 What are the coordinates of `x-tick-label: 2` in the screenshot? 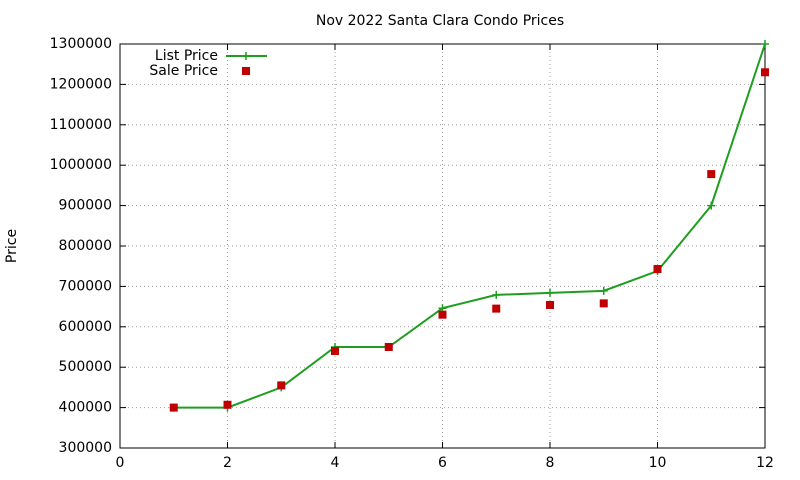 It's located at (227, 463).